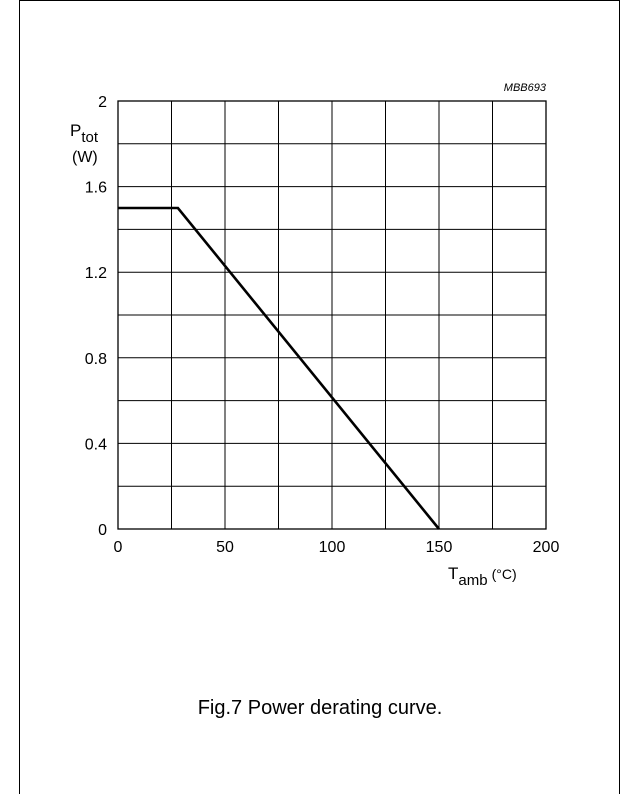 The height and width of the screenshot is (794, 640). What do you see at coordinates (504, 574) in the screenshot?
I see `x-axis-unit: (°C)` at bounding box center [504, 574].